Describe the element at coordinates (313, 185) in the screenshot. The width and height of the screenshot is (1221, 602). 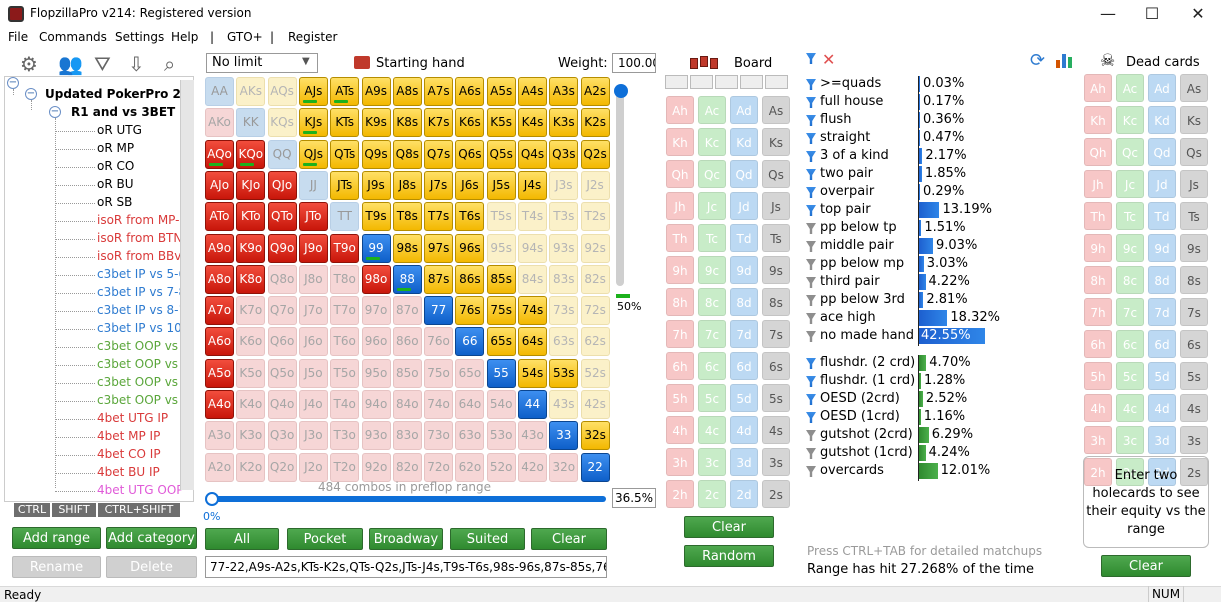
I see `hand-cell-JJ: JJ` at that location.